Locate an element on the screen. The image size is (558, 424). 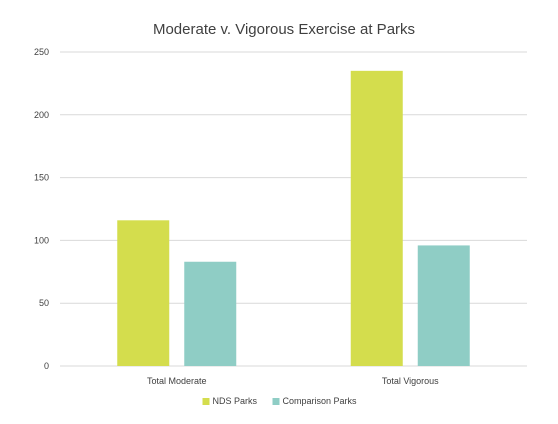
bar-comparison-parks-total-vigorous is located at coordinates (443, 305).